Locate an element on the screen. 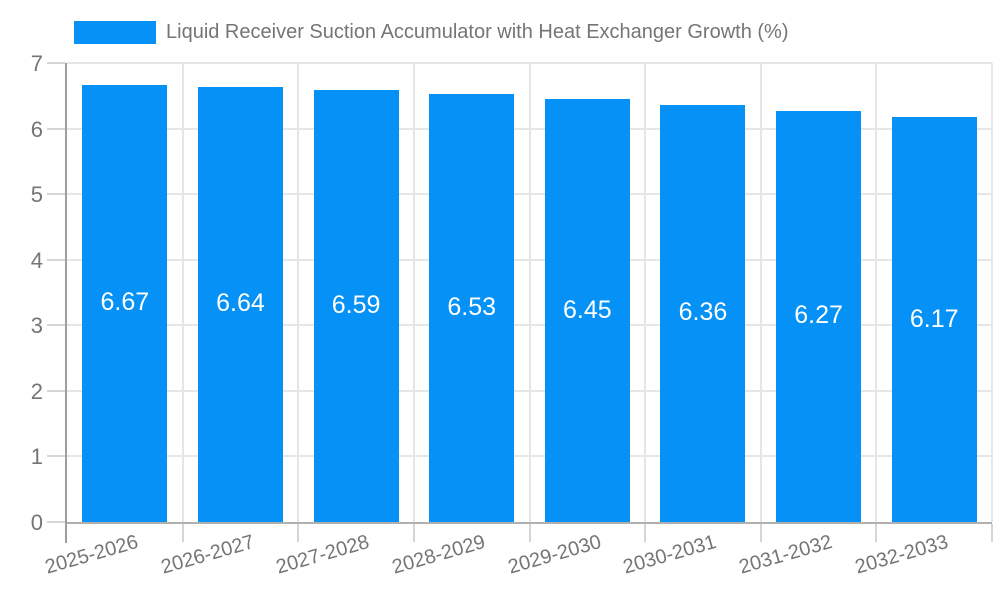 Image resolution: width=1000 pixels, height=600 pixels. bar-value-label: 6.59 is located at coordinates (356, 304).